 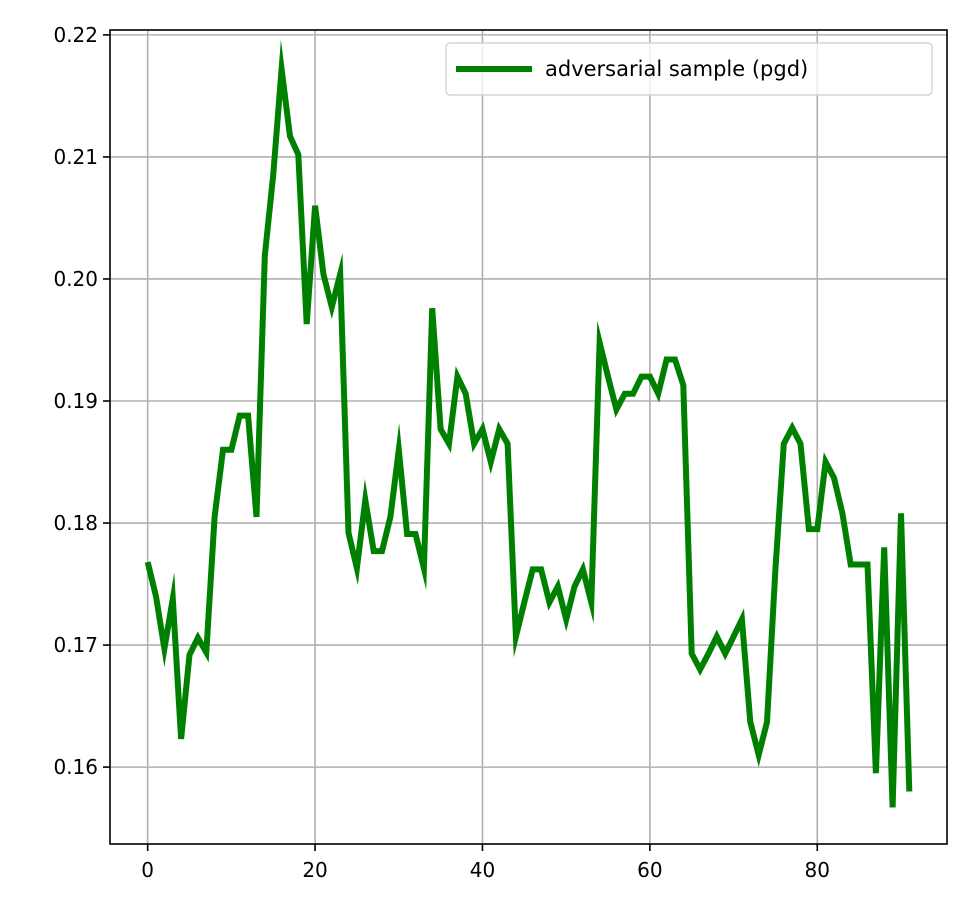 What do you see at coordinates (75, 645) in the screenshot?
I see `y-tick-label: 0.17` at bounding box center [75, 645].